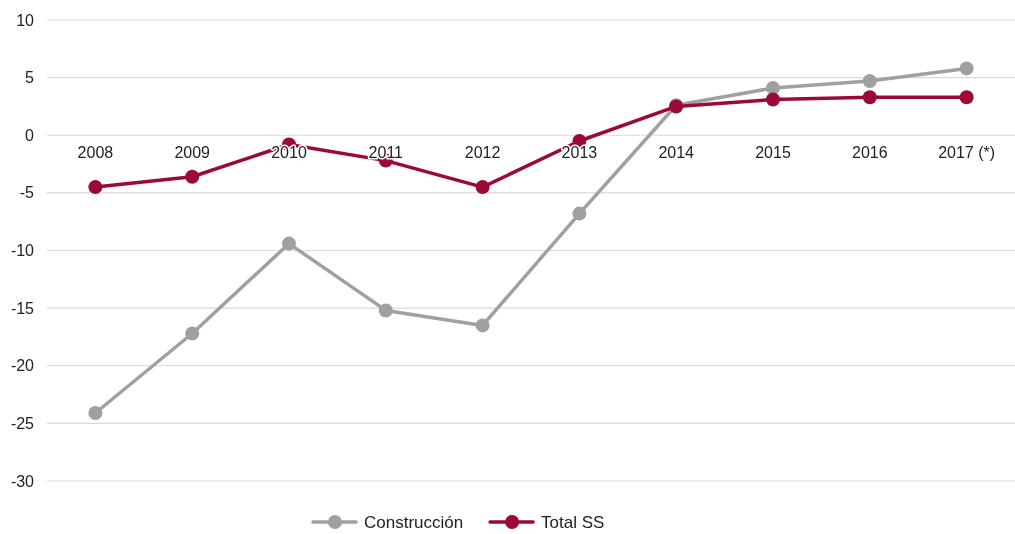 The image size is (1015, 534). I want to click on x-tick-label: 2015, so click(773, 152).